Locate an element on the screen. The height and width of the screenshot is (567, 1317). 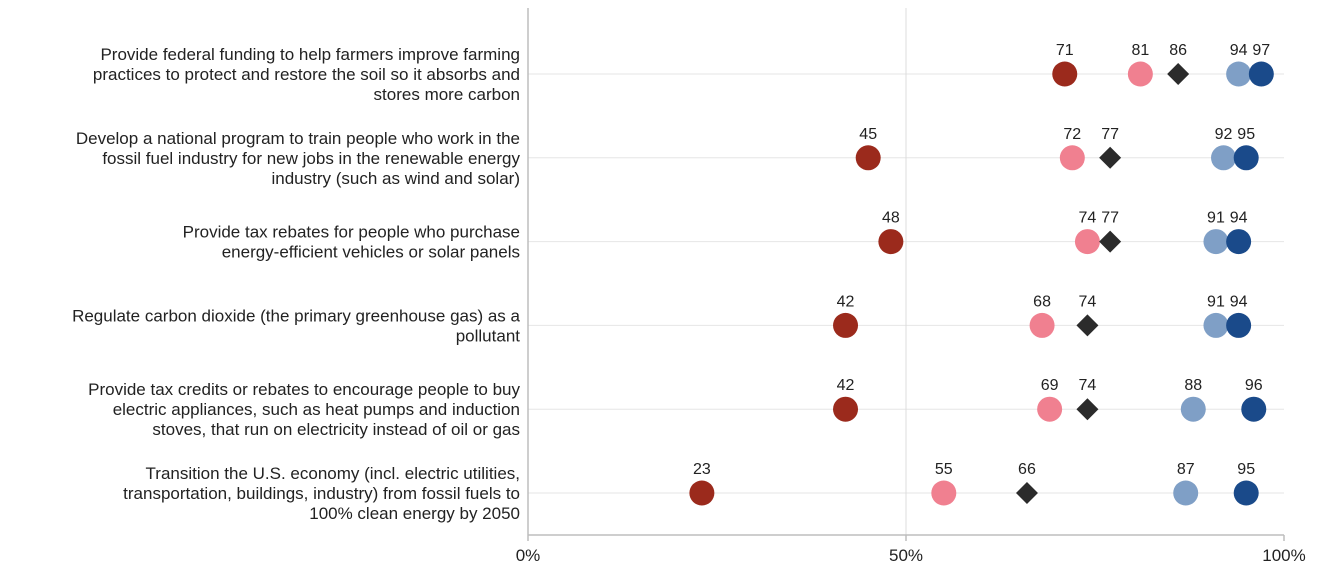
data-label: 69 is located at coordinates (1050, 385).